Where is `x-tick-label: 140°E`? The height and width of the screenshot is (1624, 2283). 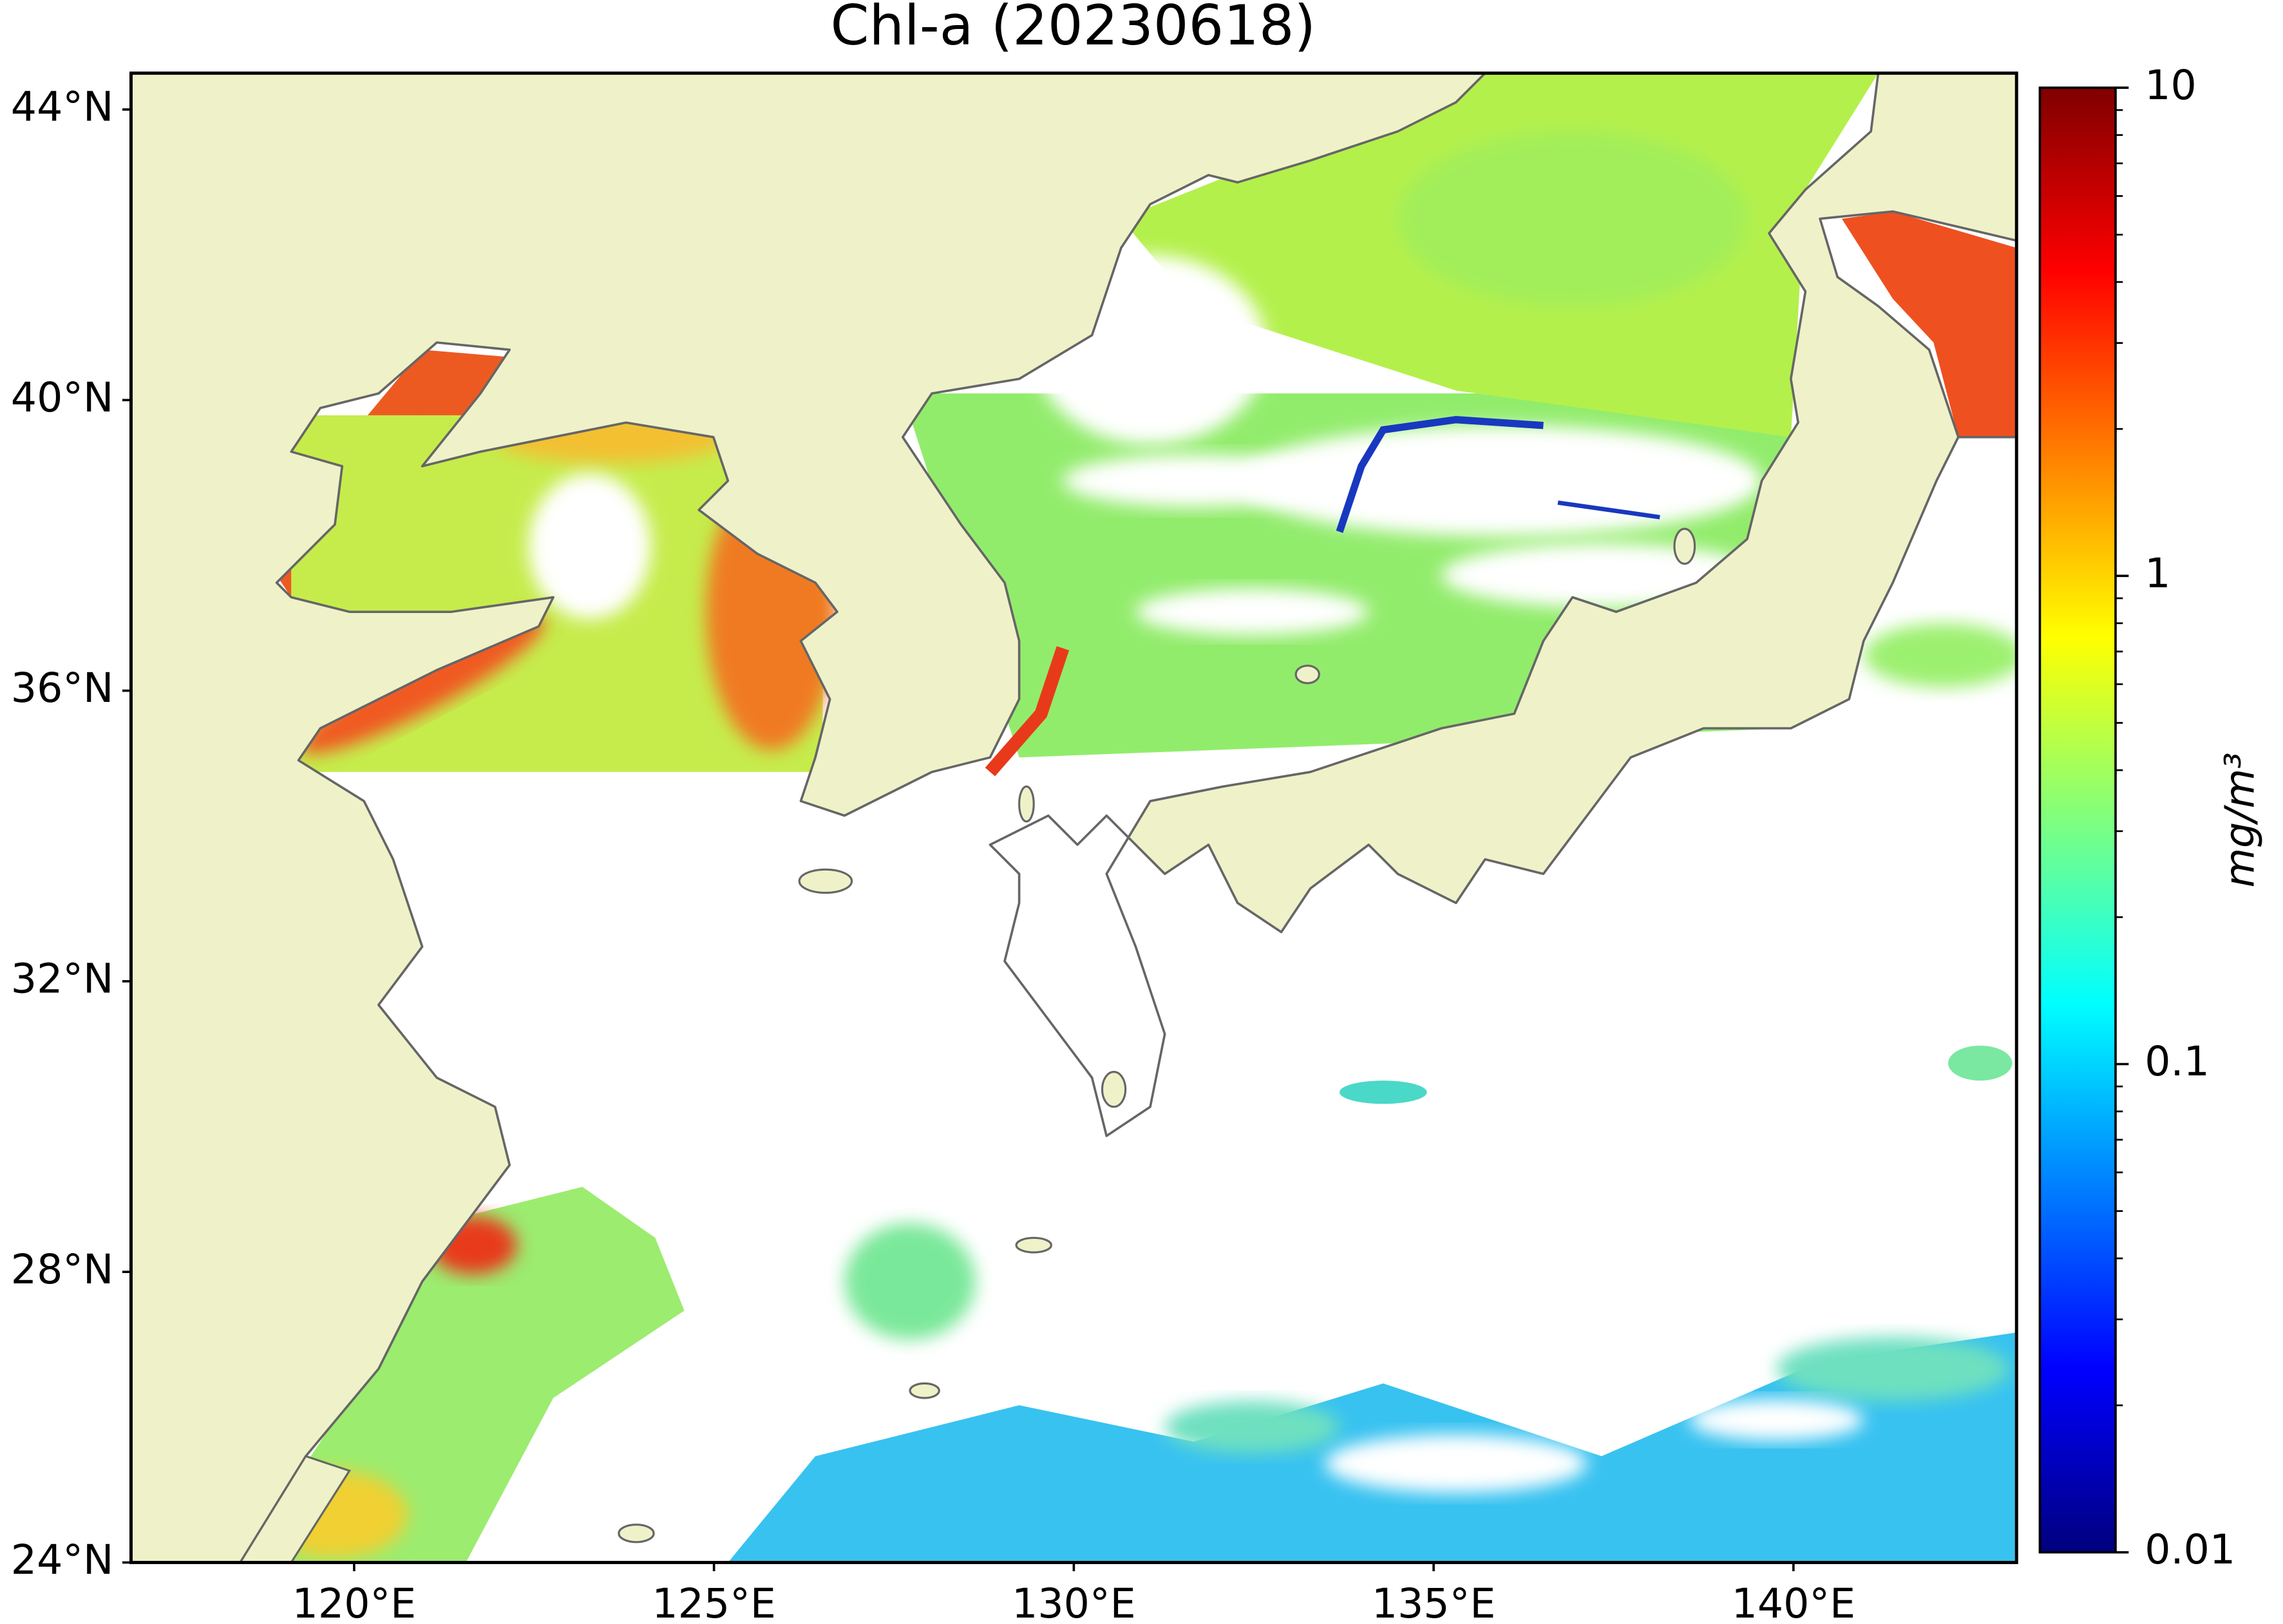
x-tick-label: 140°E is located at coordinates (1793, 1602).